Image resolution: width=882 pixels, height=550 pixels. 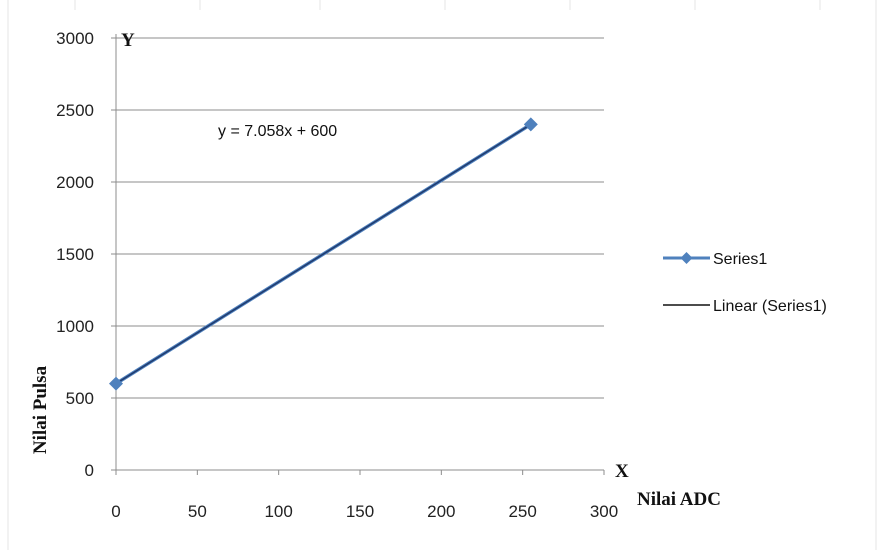 I want to click on y-tick-label-1000: 1000, so click(x=75, y=326).